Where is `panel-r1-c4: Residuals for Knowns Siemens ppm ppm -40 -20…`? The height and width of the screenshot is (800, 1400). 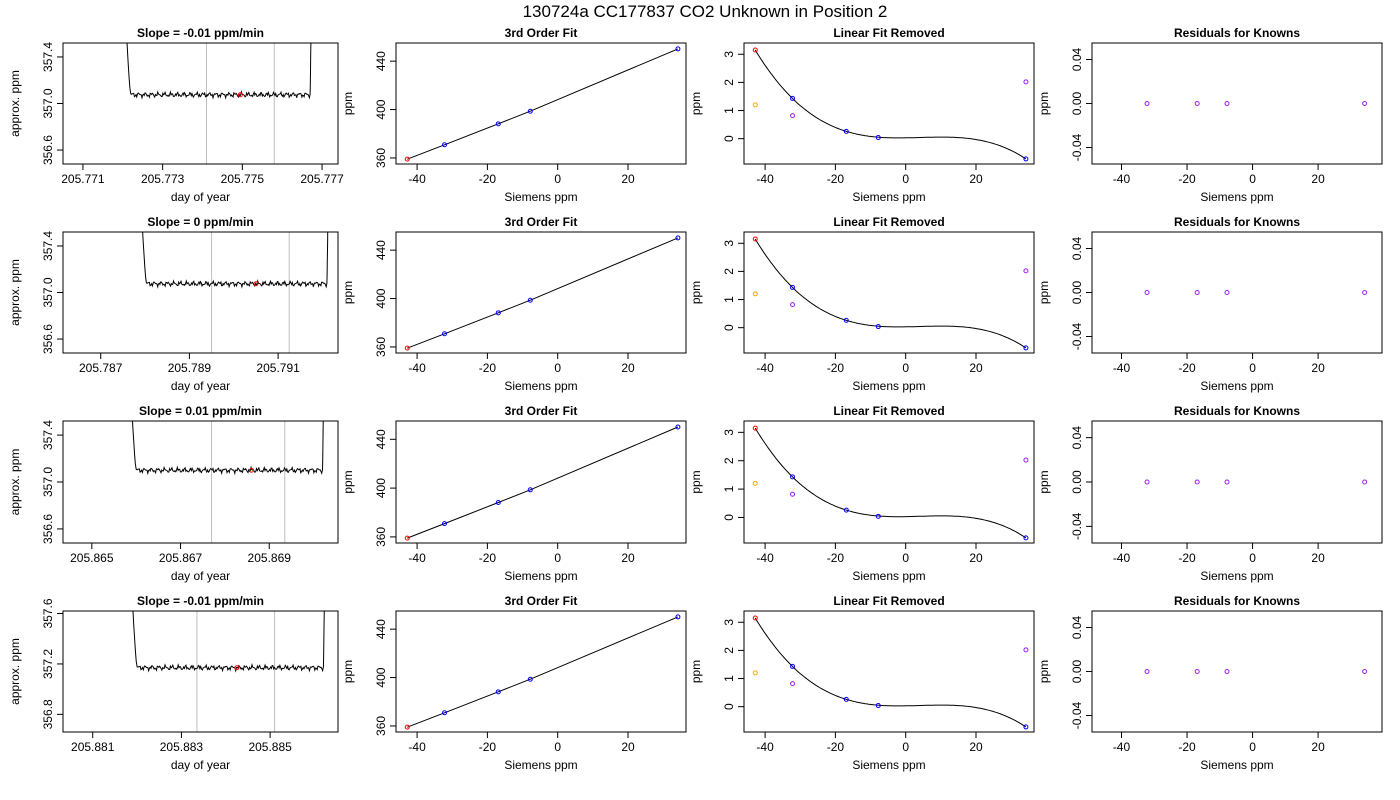
panel-r1-c4: Residuals for Knowns Siemens ppm ppm -40 -20… is located at coordinates (1210, 115).